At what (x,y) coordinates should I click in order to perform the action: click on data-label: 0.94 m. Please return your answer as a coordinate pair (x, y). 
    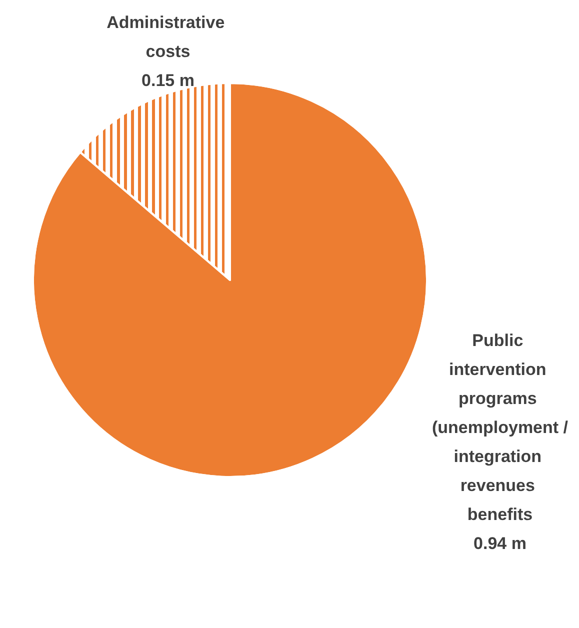
    Looking at the image, I should click on (500, 543).